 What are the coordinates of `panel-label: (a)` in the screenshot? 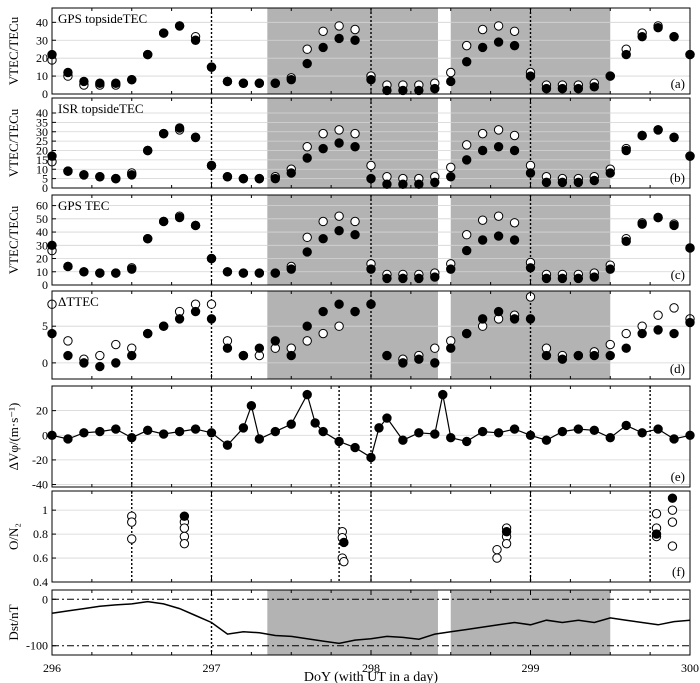 It's located at (678, 83).